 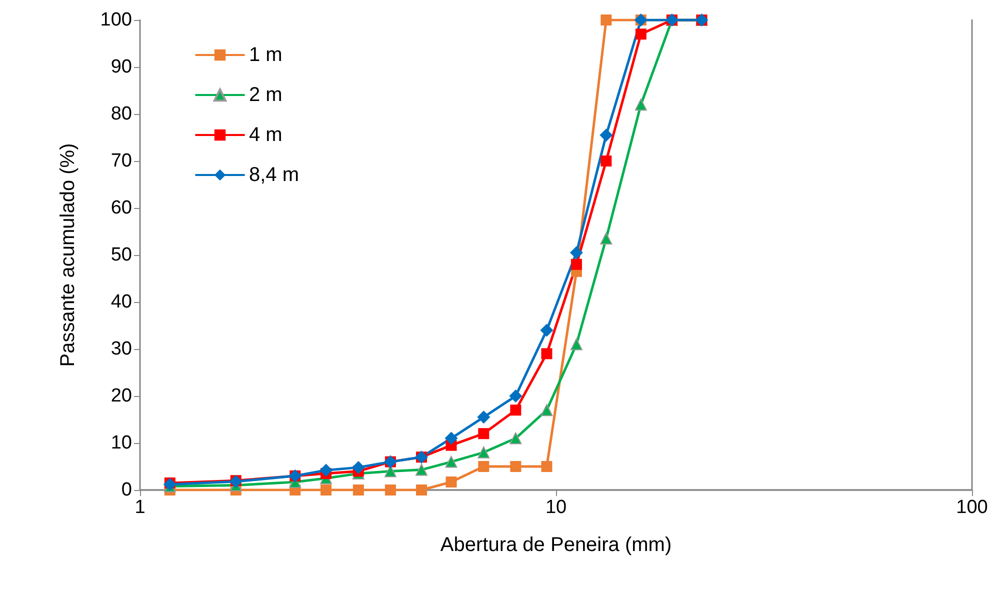 What do you see at coordinates (265, 135) in the screenshot?
I see `legend-label: 4 m` at bounding box center [265, 135].